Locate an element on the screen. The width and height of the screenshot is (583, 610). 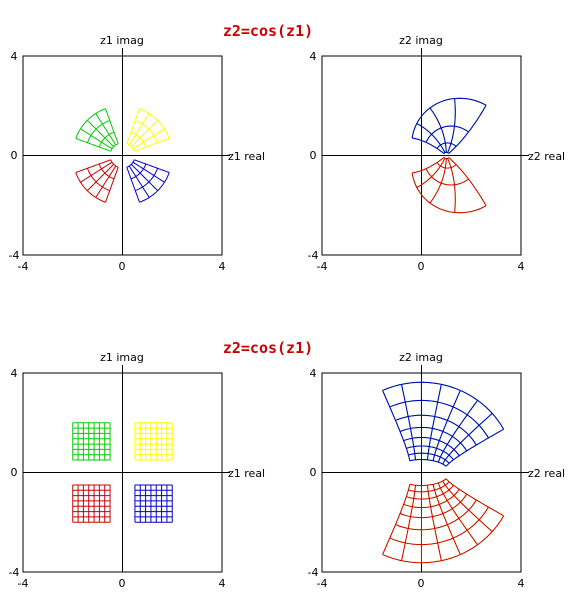
top-title: z2=cos(z1) is located at coordinates (268, 31).